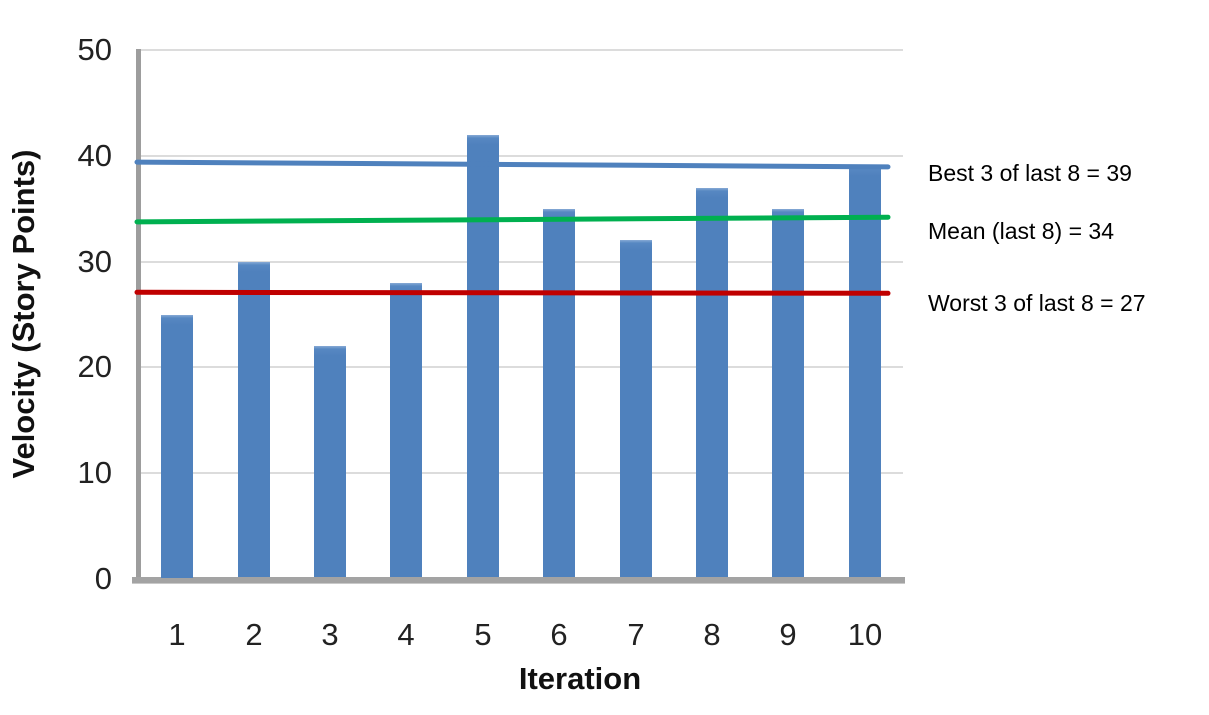 The image size is (1209, 715). I want to click on x-tick-label-5: 5, so click(483, 634).